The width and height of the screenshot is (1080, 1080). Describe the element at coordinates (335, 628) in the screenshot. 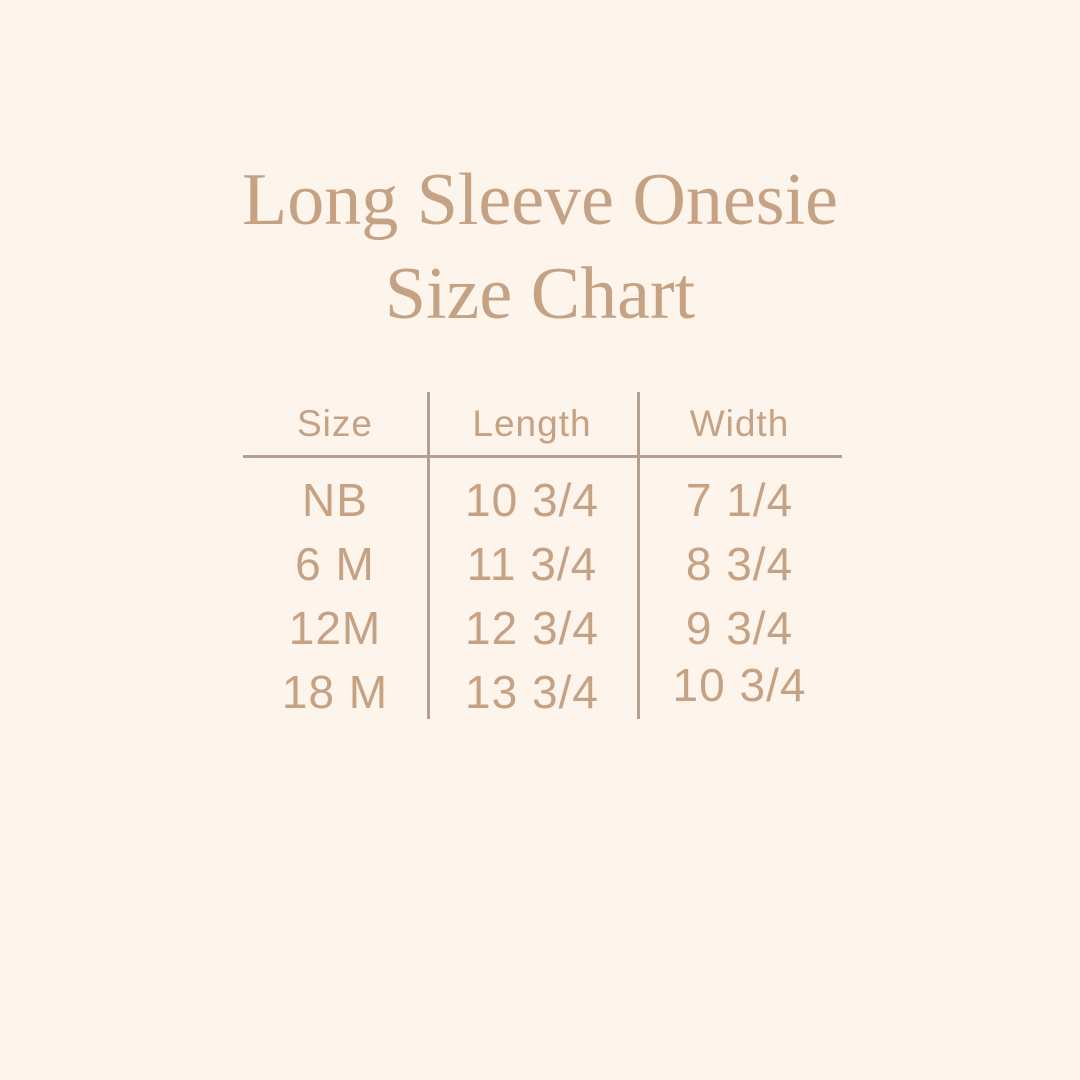

I see `row-12m-size: 12M` at that location.